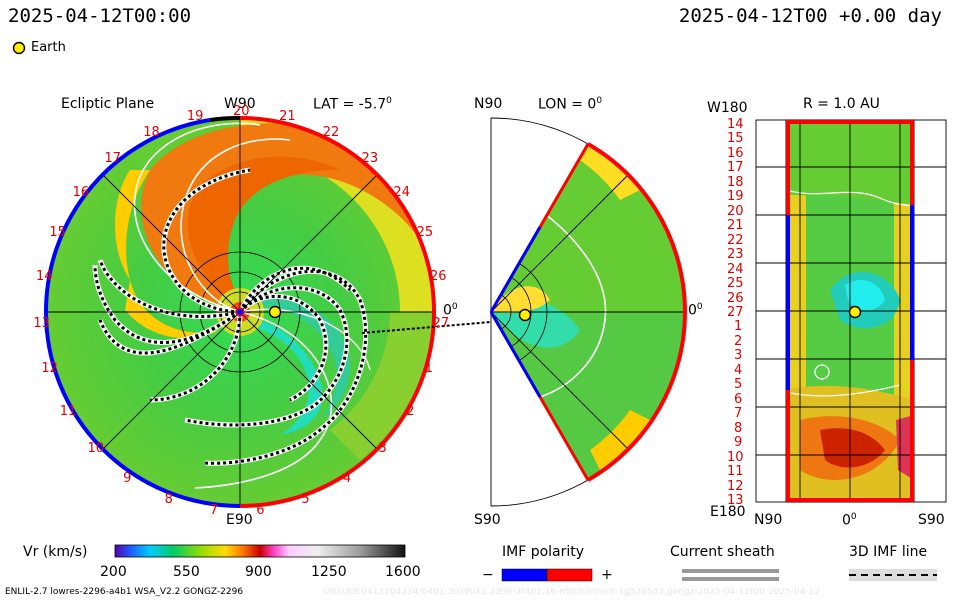 Image resolution: width=960 pixels, height=600 pixels. Describe the element at coordinates (450, 310) in the screenshot. I see `ecliptic-right-zero: 00` at that location.